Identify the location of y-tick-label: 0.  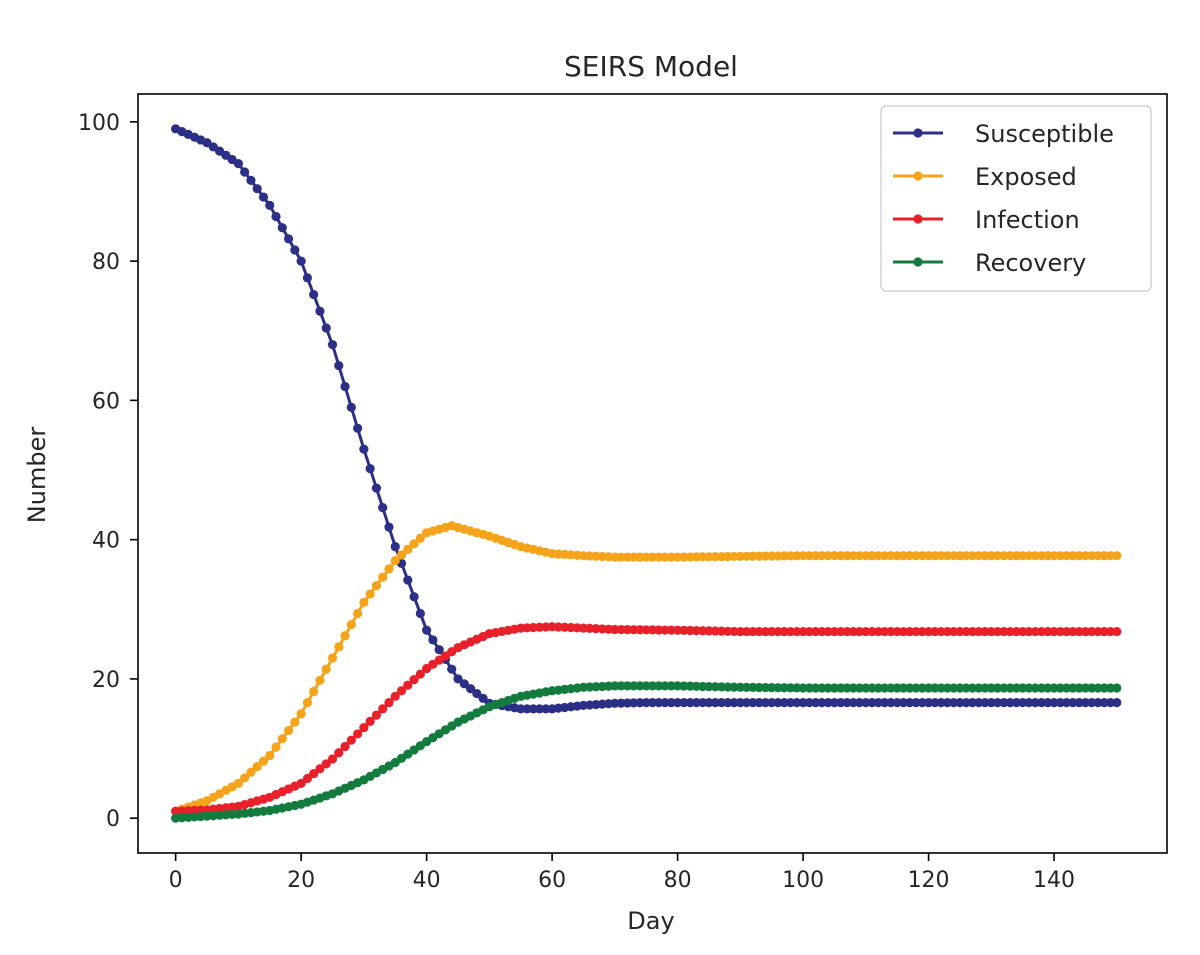
(113, 819).